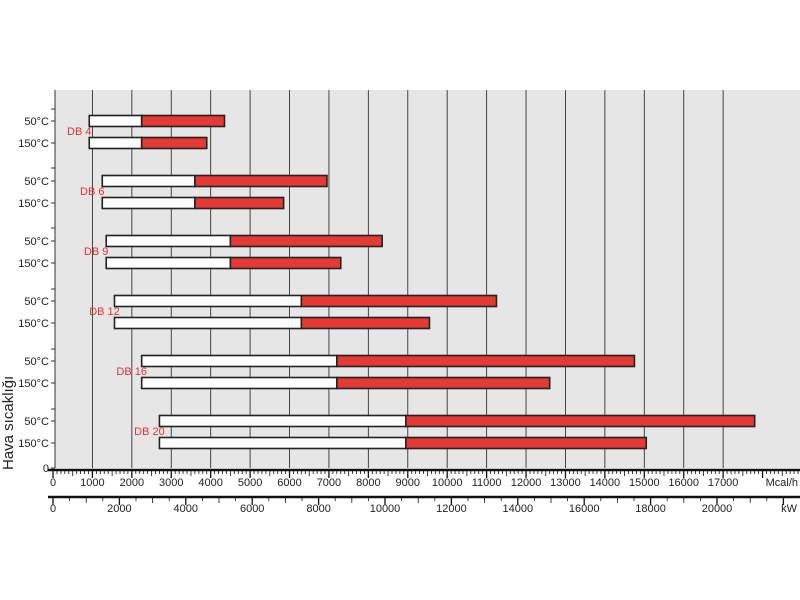  I want to click on mcal-tick-label: 15000, so click(644, 483).